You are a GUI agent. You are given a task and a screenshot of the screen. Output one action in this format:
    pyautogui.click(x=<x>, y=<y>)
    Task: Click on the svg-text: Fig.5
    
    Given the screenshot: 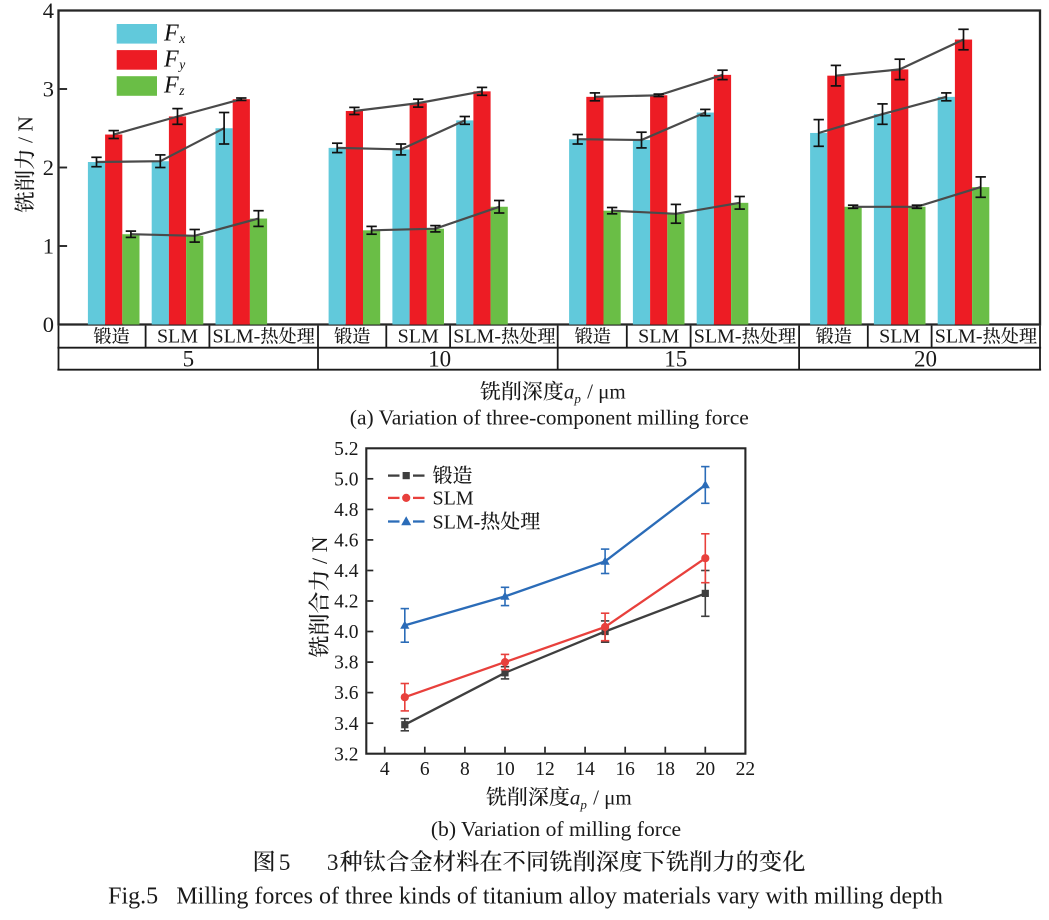 What is the action you would take?
    pyautogui.click(x=133, y=897)
    